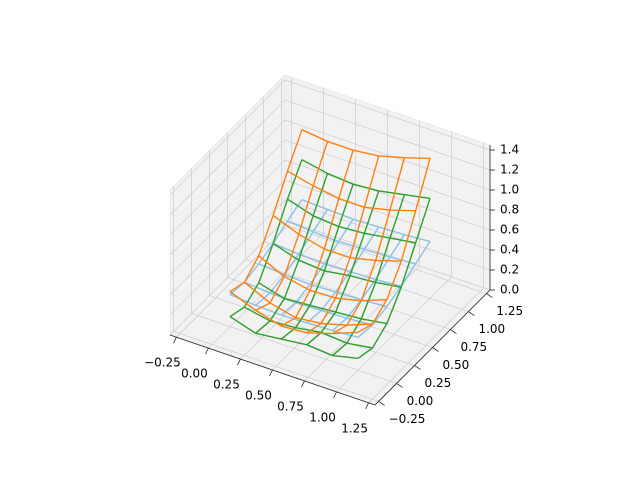  I want to click on z-tick-label: 0.8, so click(509, 210).